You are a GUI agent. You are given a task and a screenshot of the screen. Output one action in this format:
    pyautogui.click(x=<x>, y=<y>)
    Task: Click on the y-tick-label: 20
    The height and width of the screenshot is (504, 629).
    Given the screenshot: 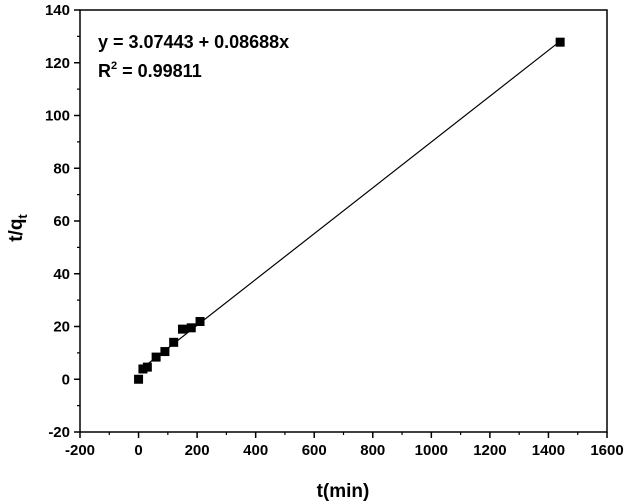 What is the action you would take?
    pyautogui.click(x=61, y=327)
    